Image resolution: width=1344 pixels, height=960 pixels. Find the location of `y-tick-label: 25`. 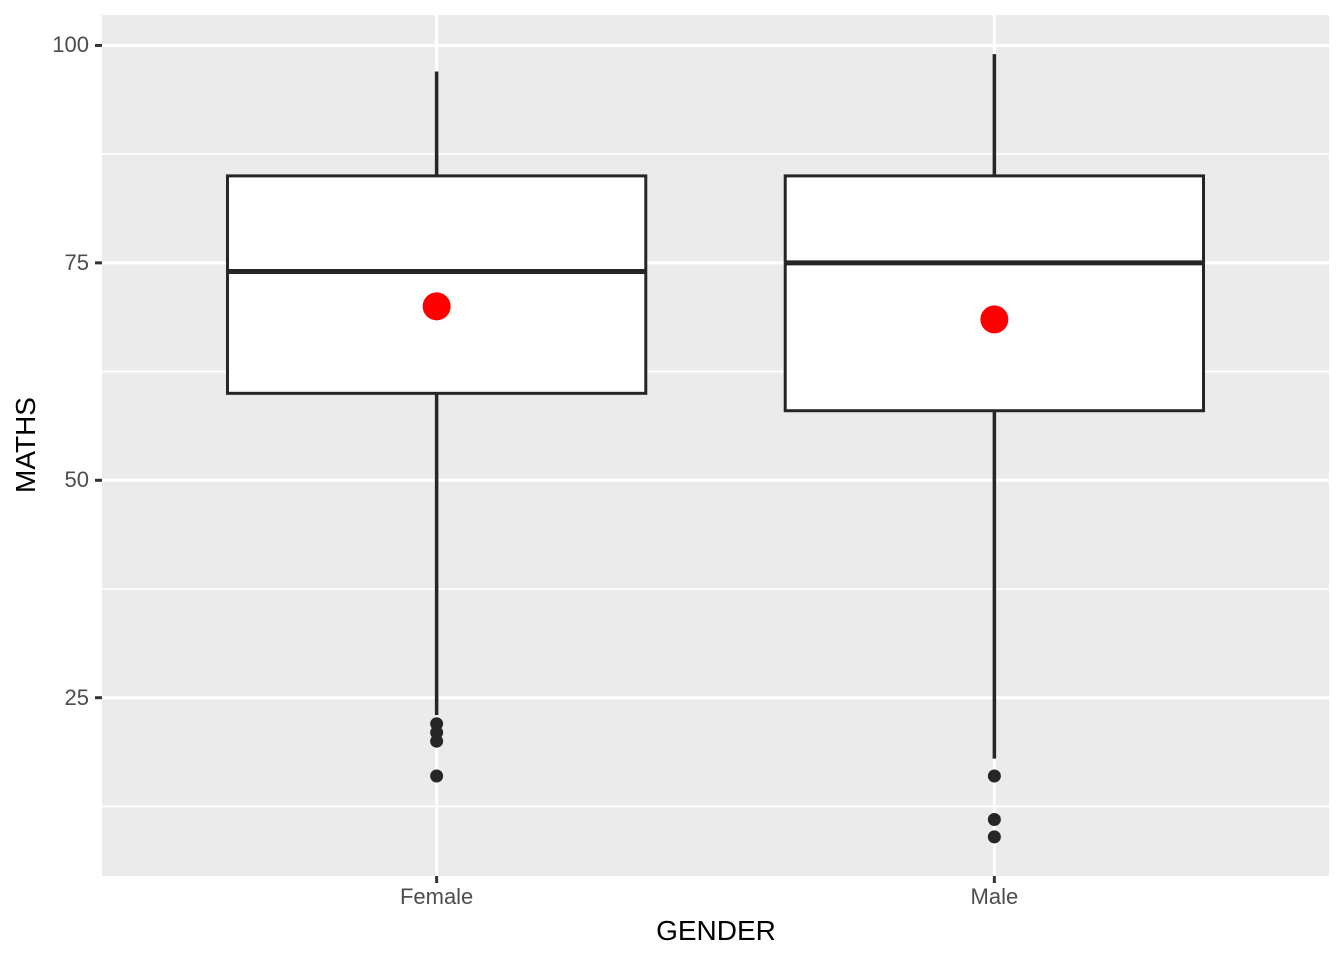

y-tick-label: 25 is located at coordinates (76, 697).